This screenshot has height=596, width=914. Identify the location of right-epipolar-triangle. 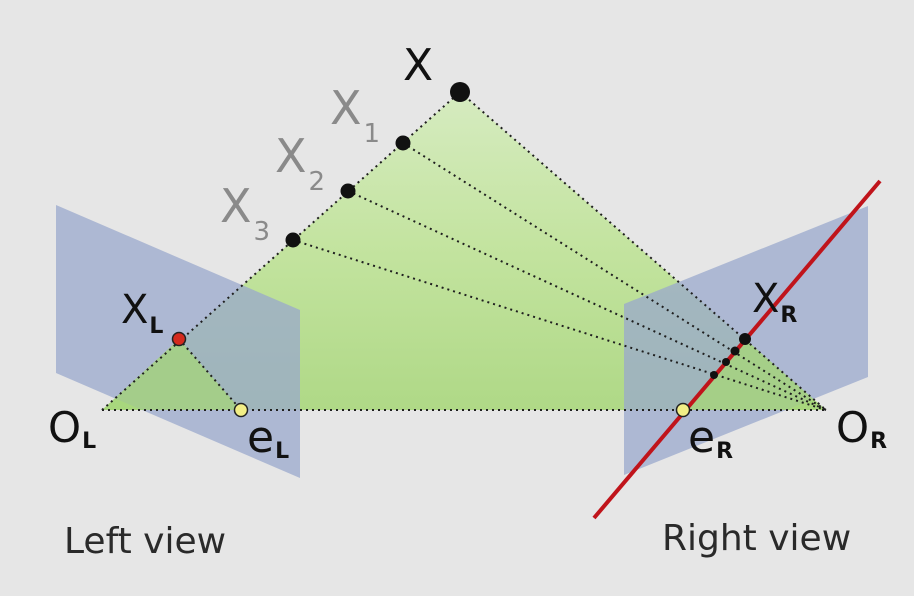
(754, 374).